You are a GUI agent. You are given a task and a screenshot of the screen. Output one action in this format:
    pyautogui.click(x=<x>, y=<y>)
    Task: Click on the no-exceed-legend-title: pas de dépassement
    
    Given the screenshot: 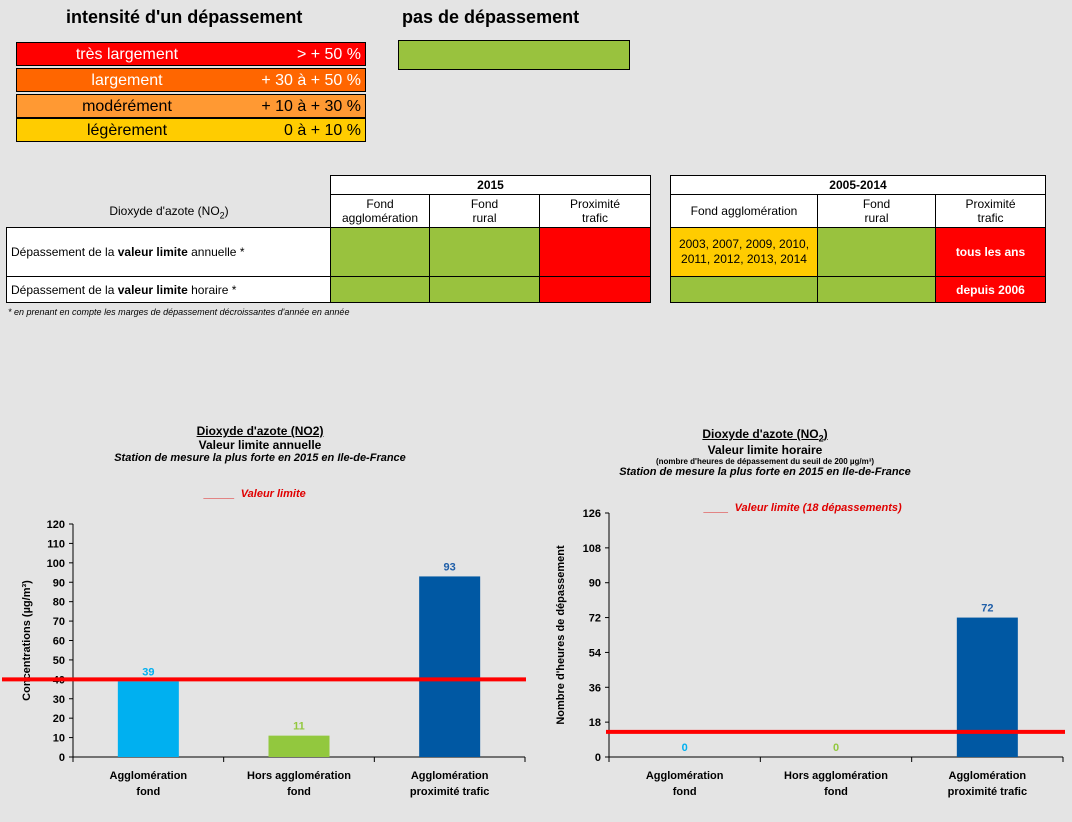 What is the action you would take?
    pyautogui.click(x=491, y=17)
    